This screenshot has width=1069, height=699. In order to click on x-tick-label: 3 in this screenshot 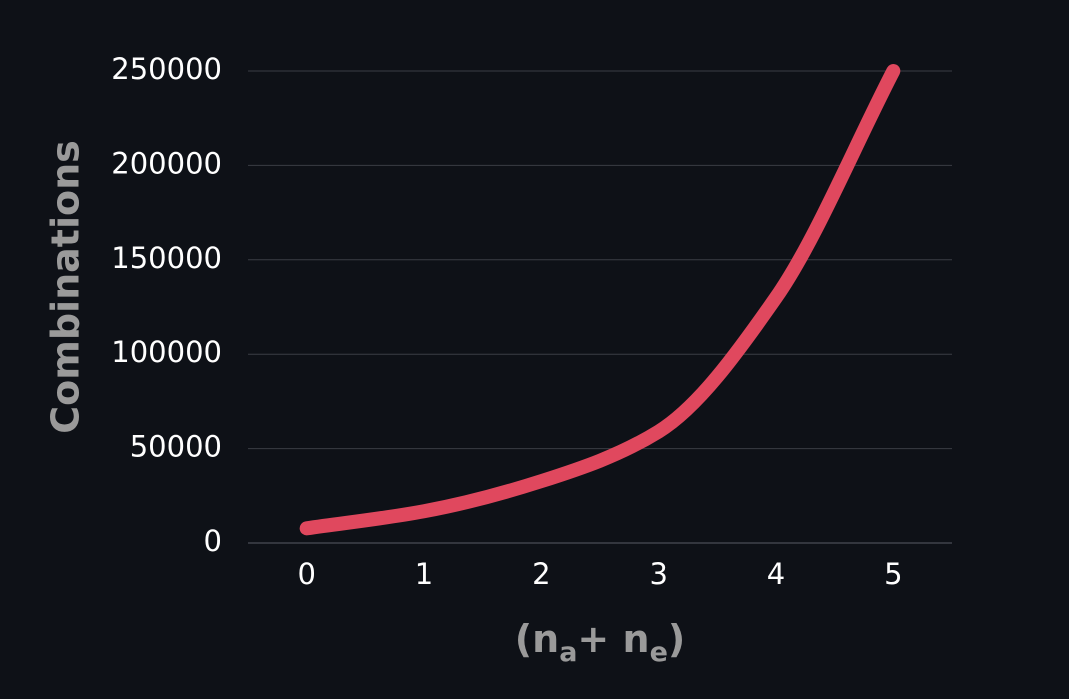, I will do `click(658, 574)`.